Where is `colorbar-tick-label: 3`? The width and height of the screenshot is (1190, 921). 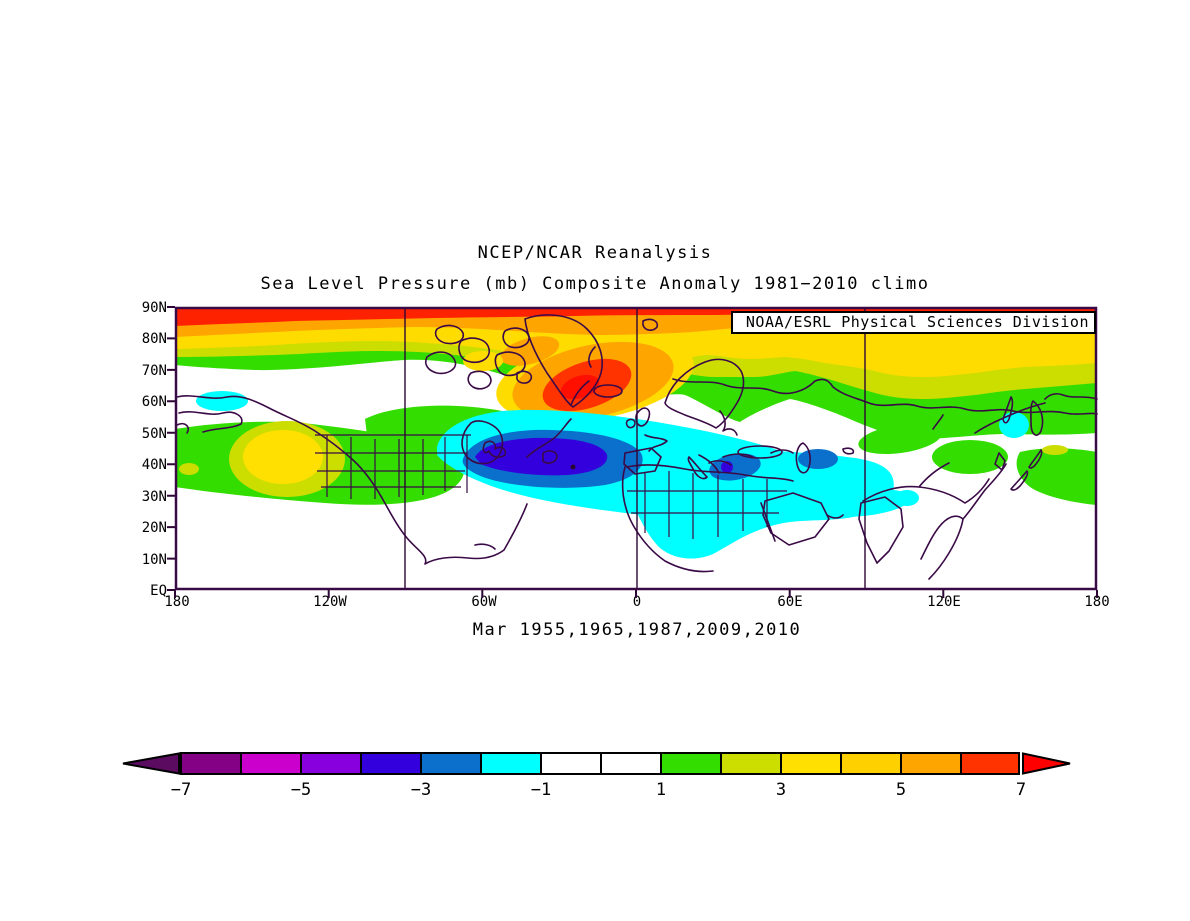
colorbar-tick-label: 3 is located at coordinates (781, 790).